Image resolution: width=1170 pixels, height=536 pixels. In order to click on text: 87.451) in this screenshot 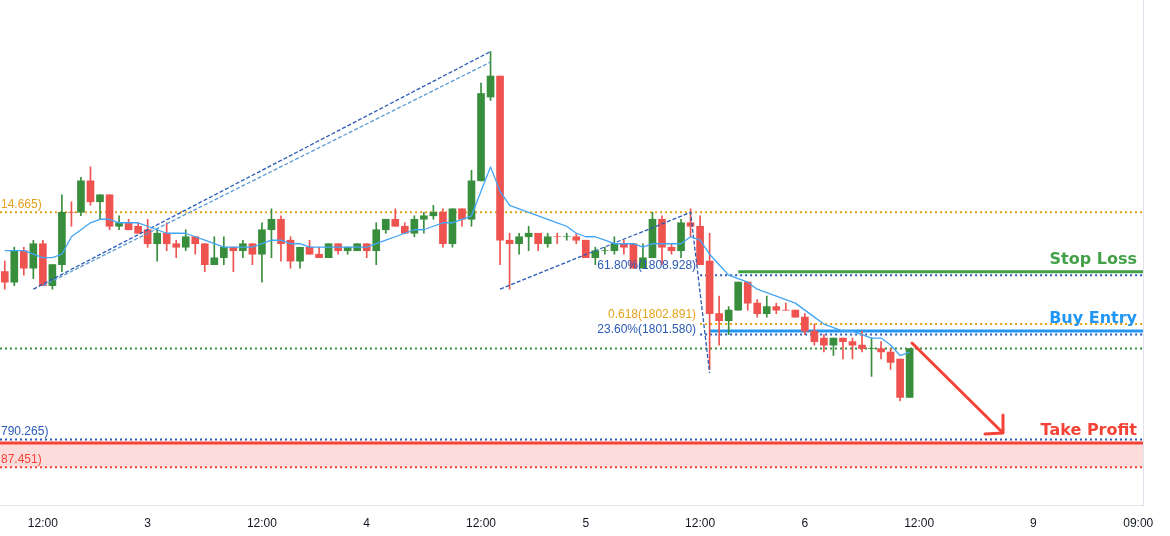, I will do `click(21, 458)`.